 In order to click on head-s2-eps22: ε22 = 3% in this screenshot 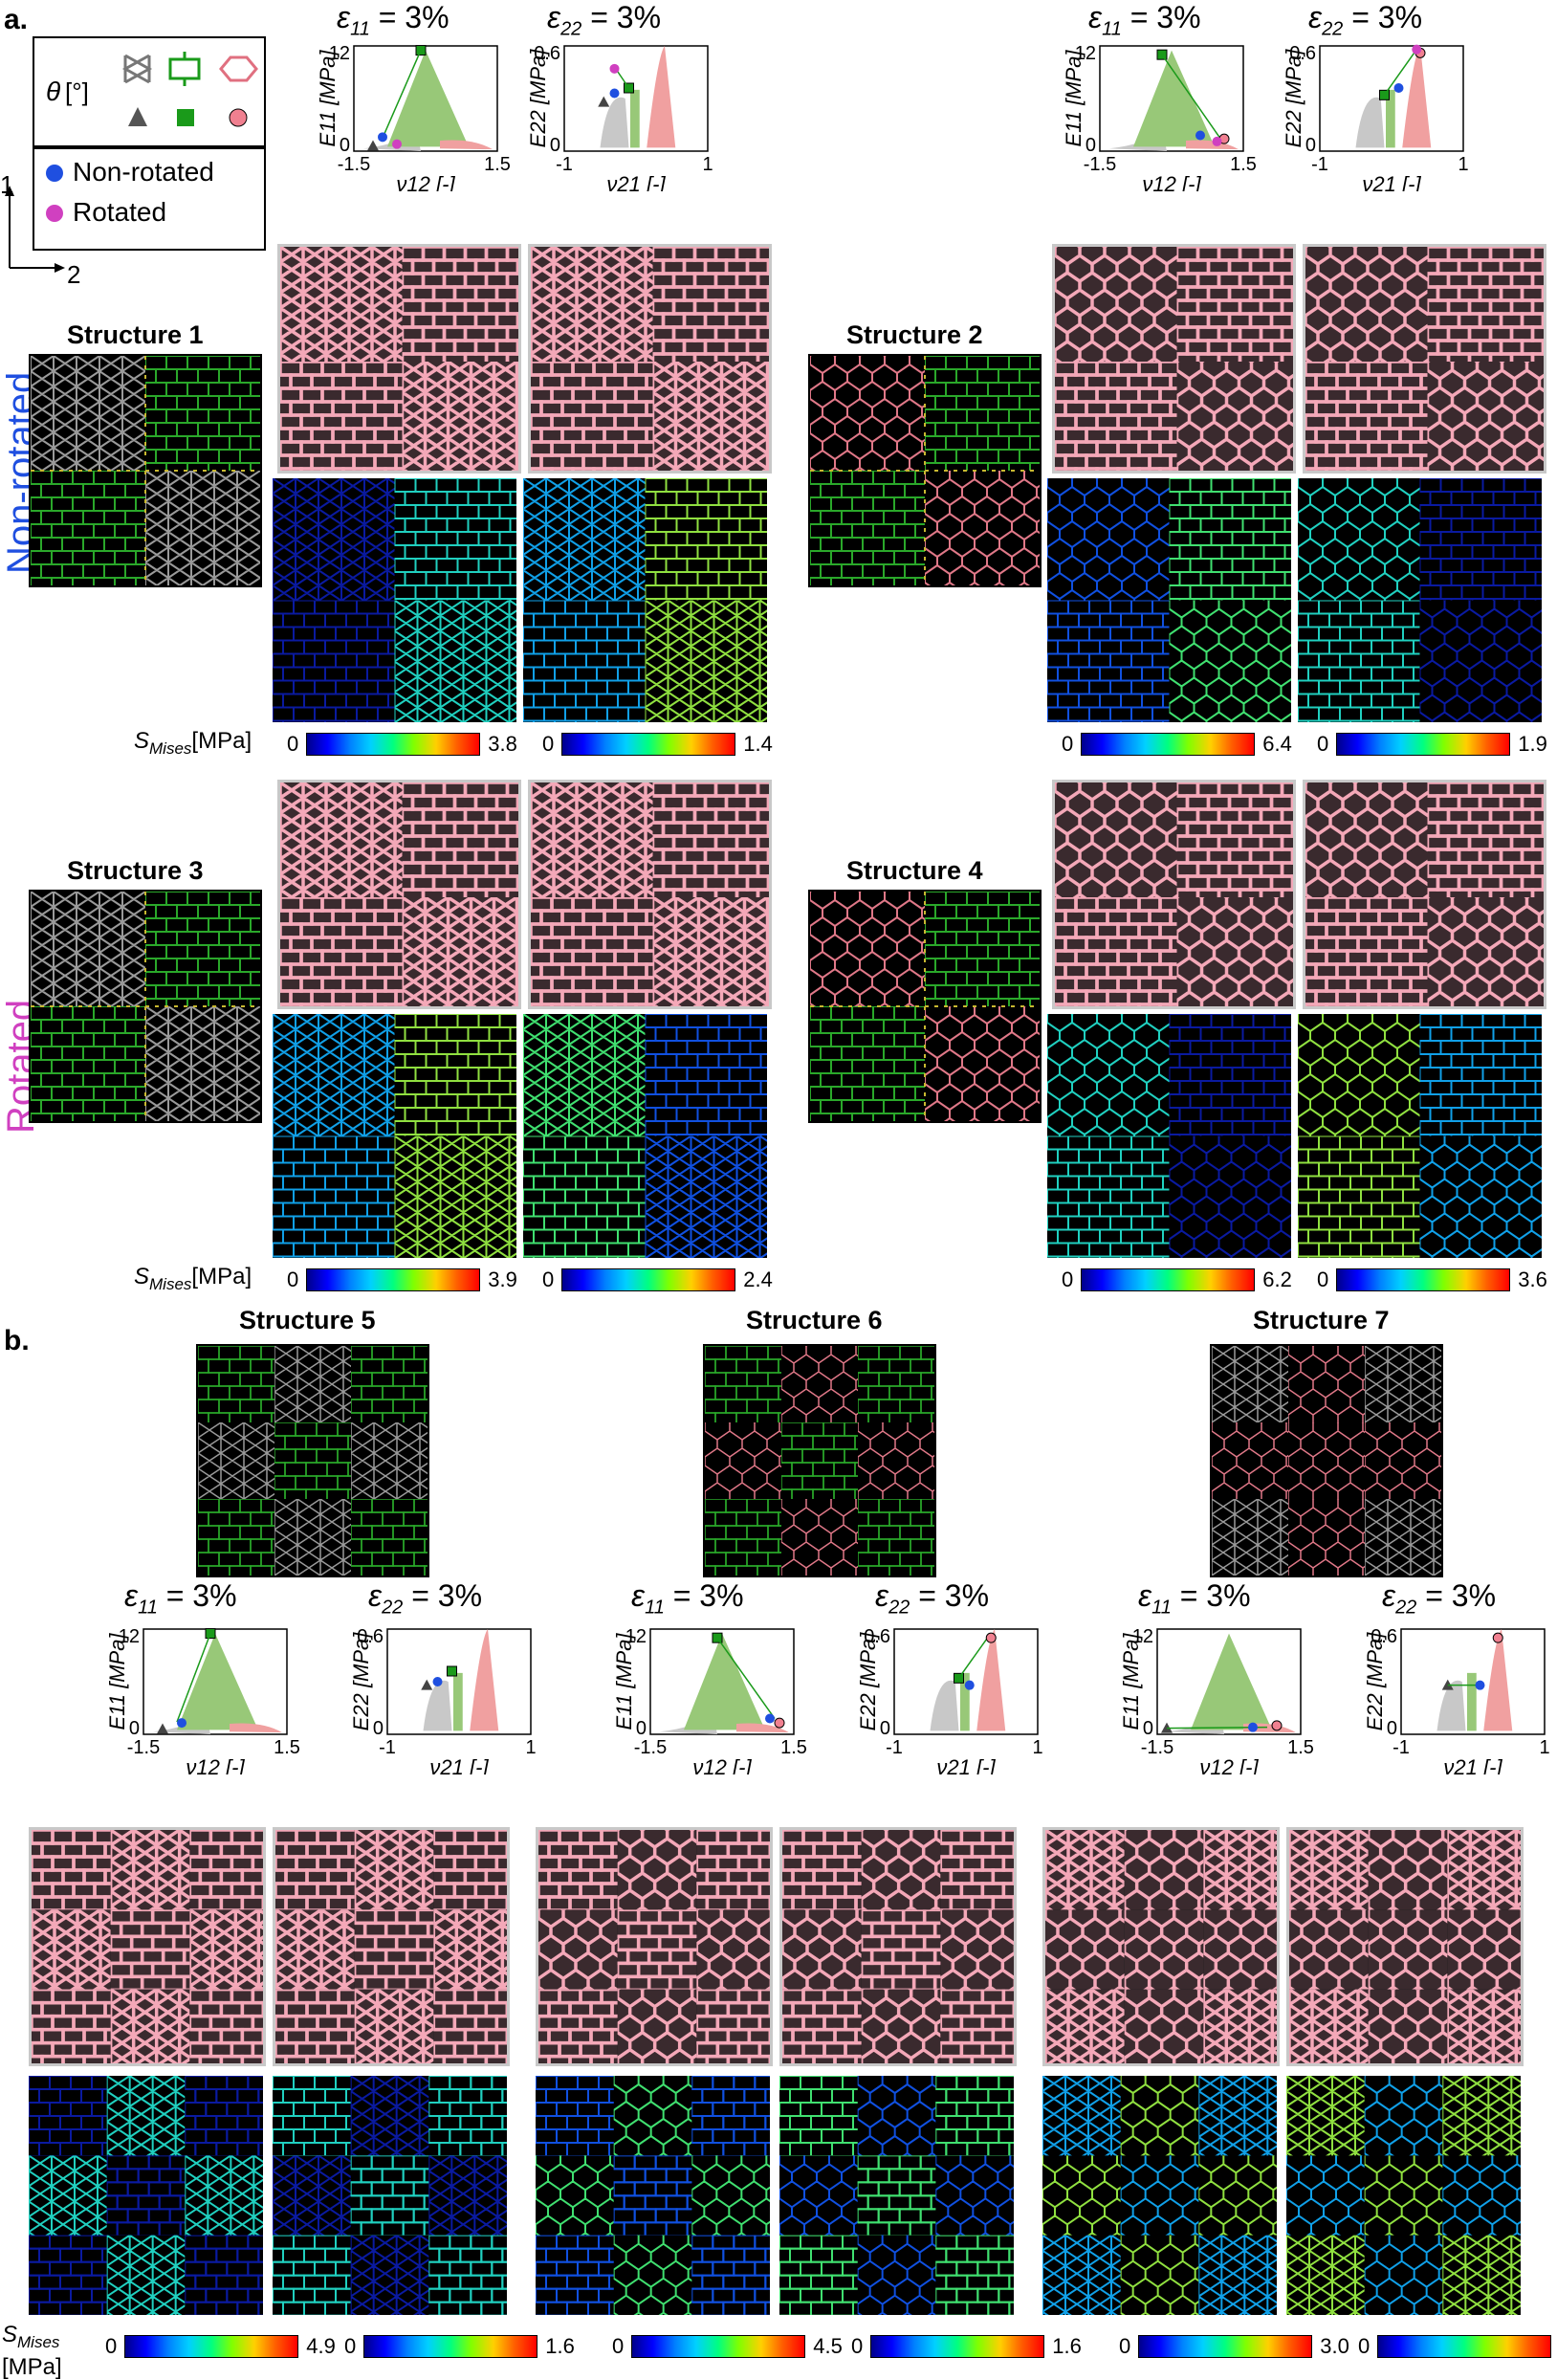, I will do `click(1365, 20)`.